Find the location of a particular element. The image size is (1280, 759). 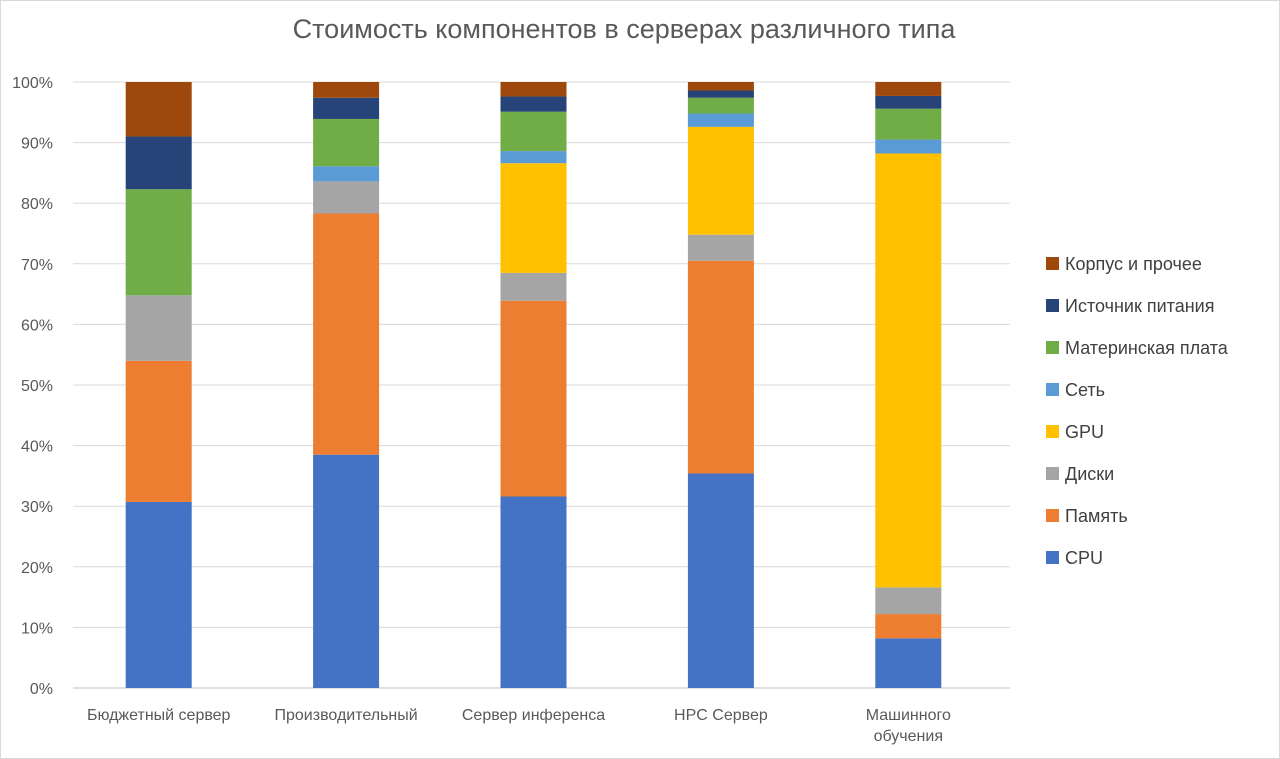

legend-label: CPU is located at coordinates (1084, 558).